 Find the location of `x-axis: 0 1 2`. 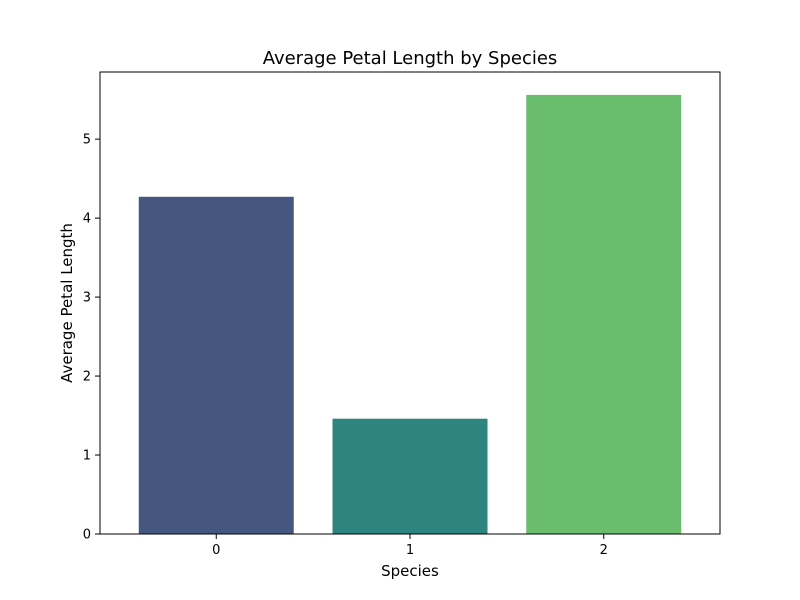

x-axis: 0 1 2 is located at coordinates (410, 546).